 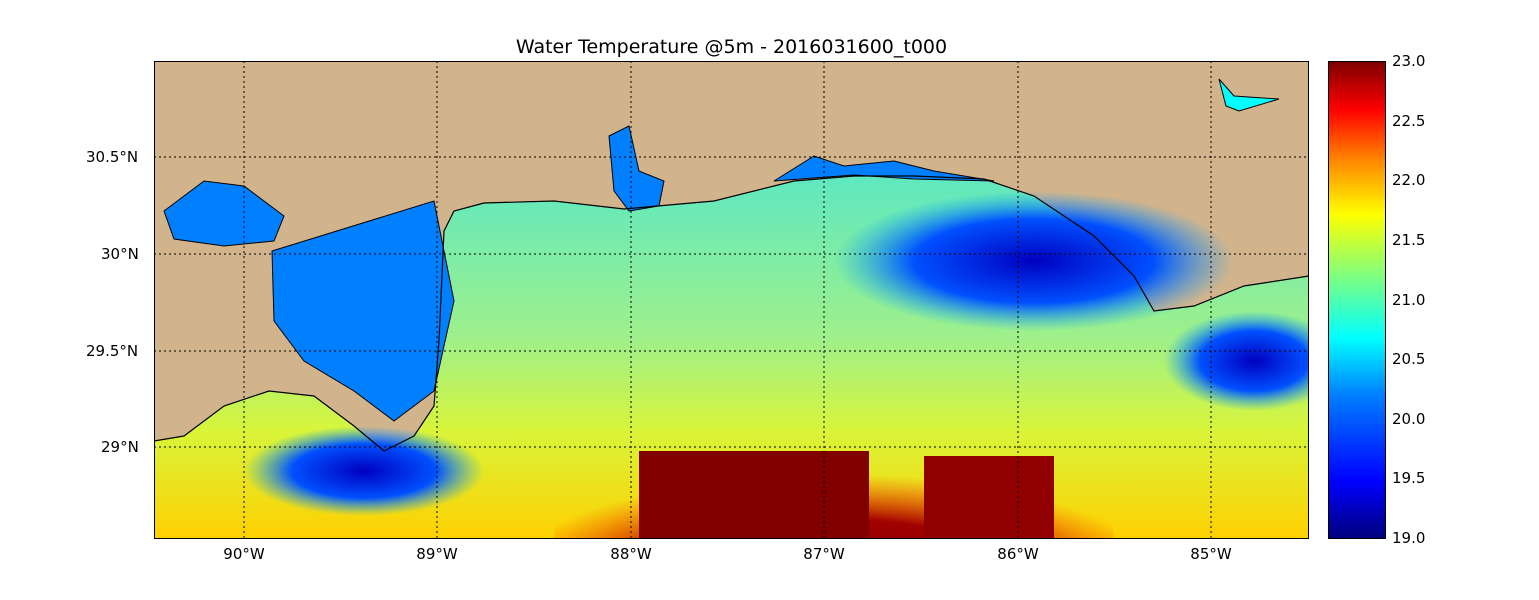 What do you see at coordinates (1034, 261) in the screenshot?
I see `cold-water-east` at bounding box center [1034, 261].